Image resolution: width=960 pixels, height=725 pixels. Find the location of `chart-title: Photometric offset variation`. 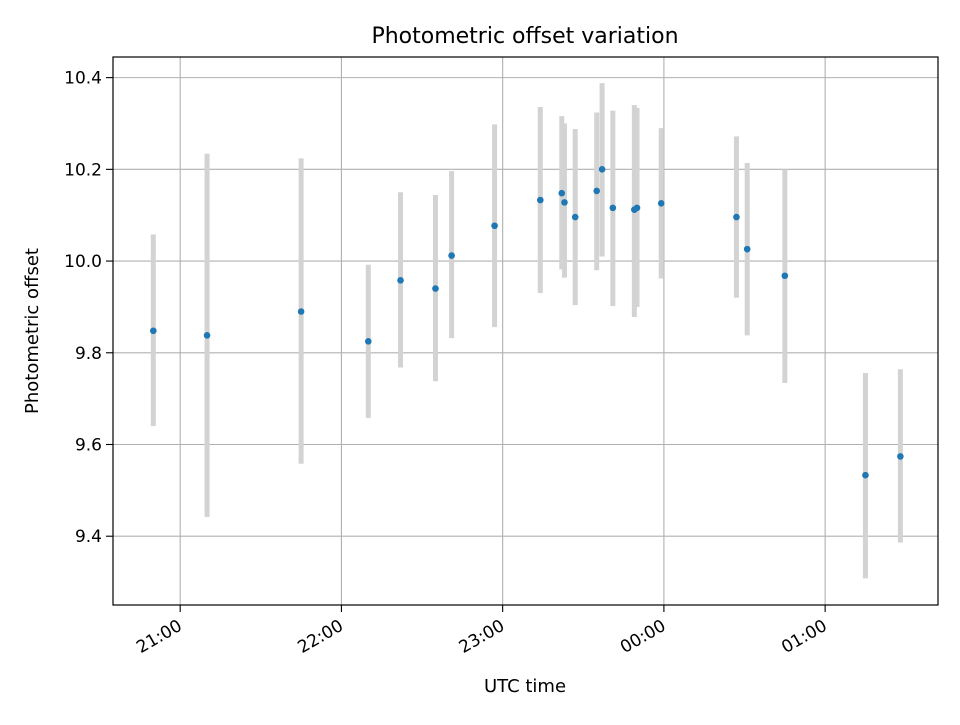

chart-title: Photometric offset variation is located at coordinates (524, 36).